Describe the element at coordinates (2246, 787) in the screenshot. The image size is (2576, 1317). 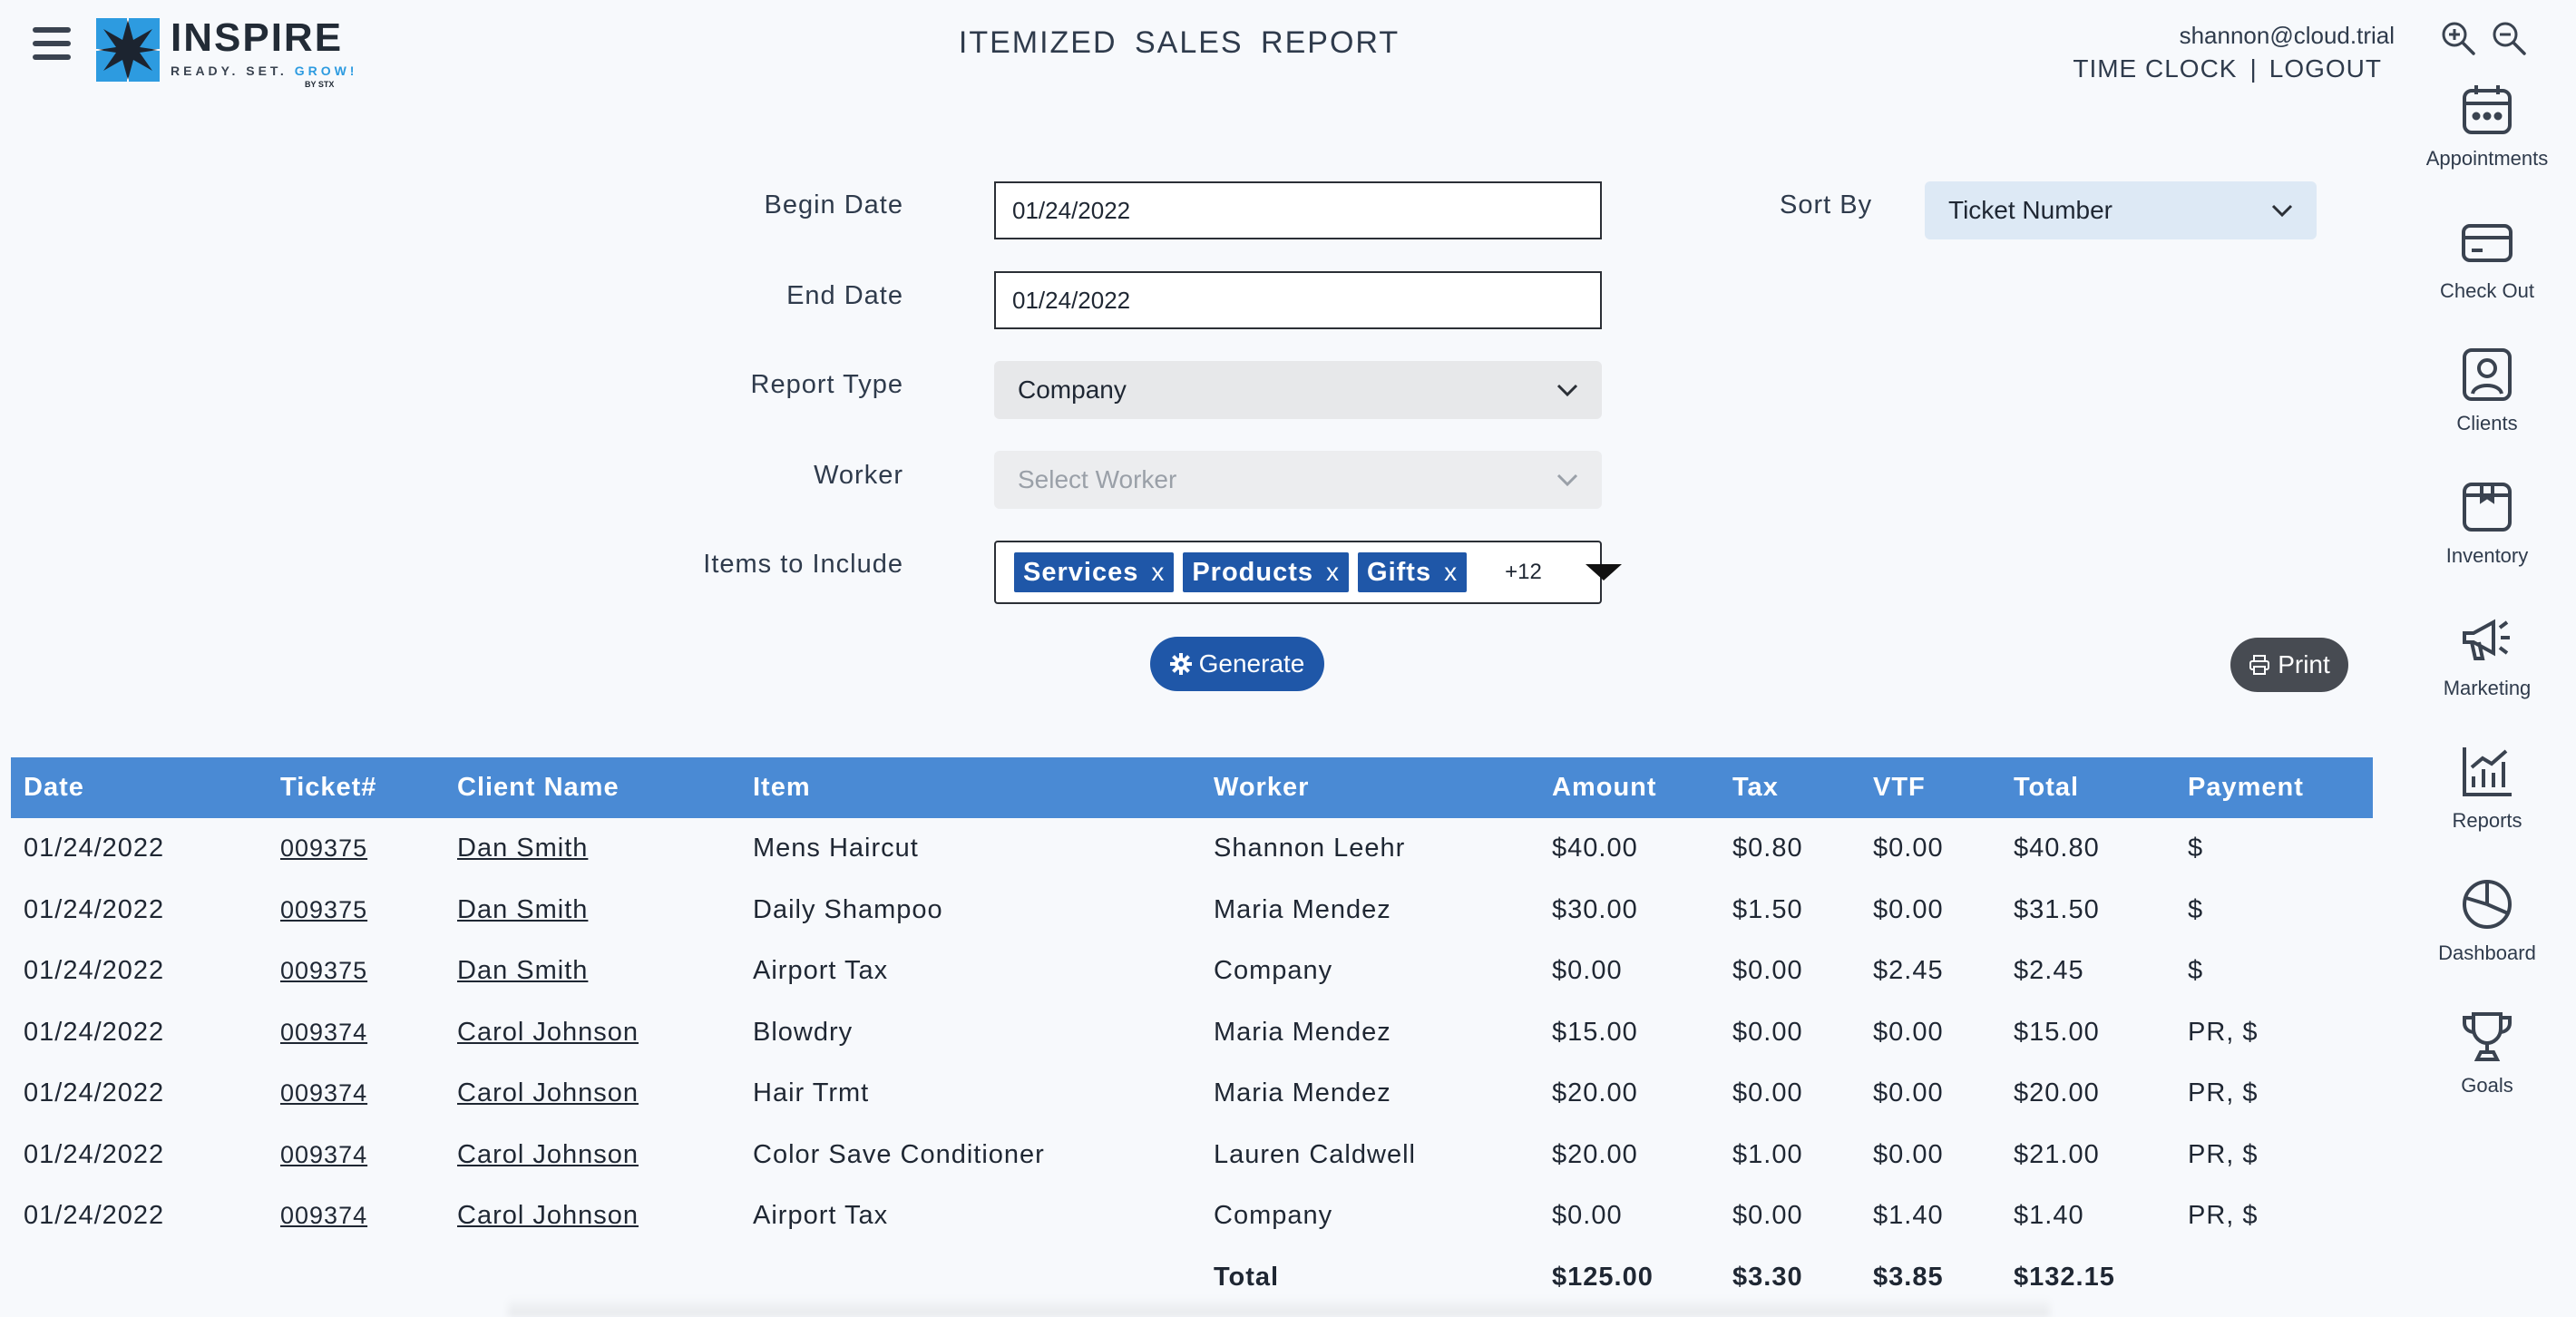
I see `col-payment: Payment` at that location.